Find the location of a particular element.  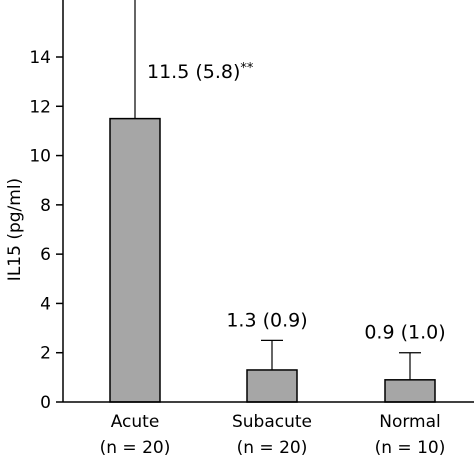

bar-normal is located at coordinates (410, 391).